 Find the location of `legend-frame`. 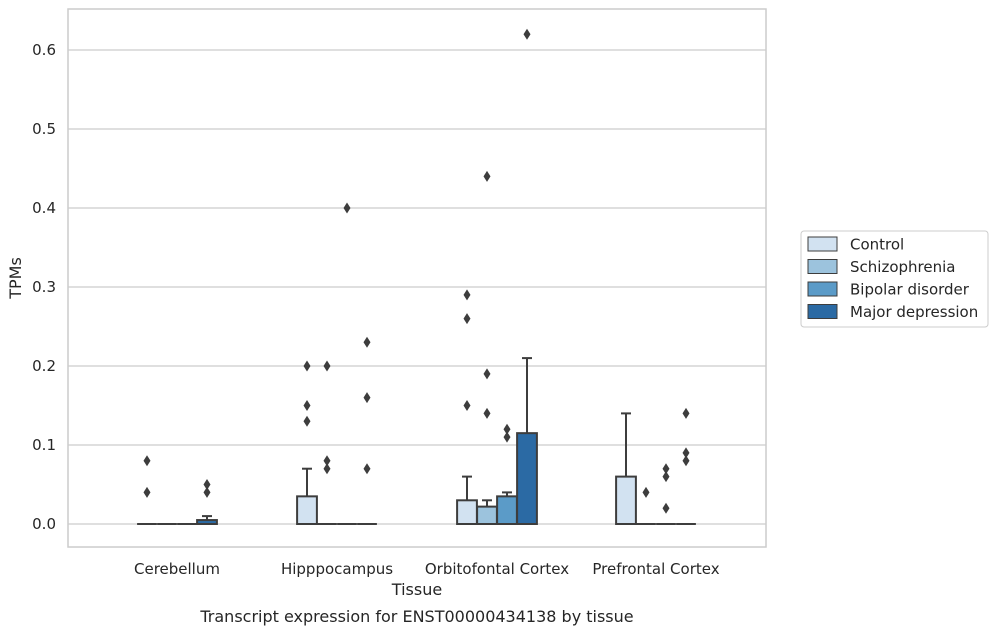

legend-frame is located at coordinates (894, 279).